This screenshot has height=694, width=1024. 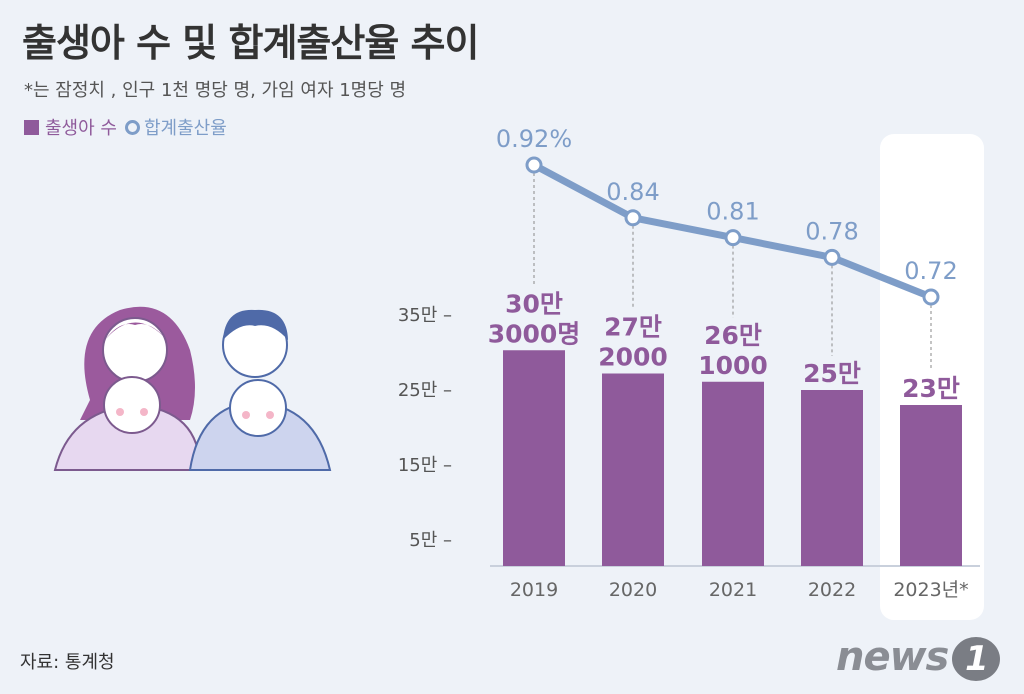 I want to click on source-note: 자료: 통계청, so click(x=67, y=662).